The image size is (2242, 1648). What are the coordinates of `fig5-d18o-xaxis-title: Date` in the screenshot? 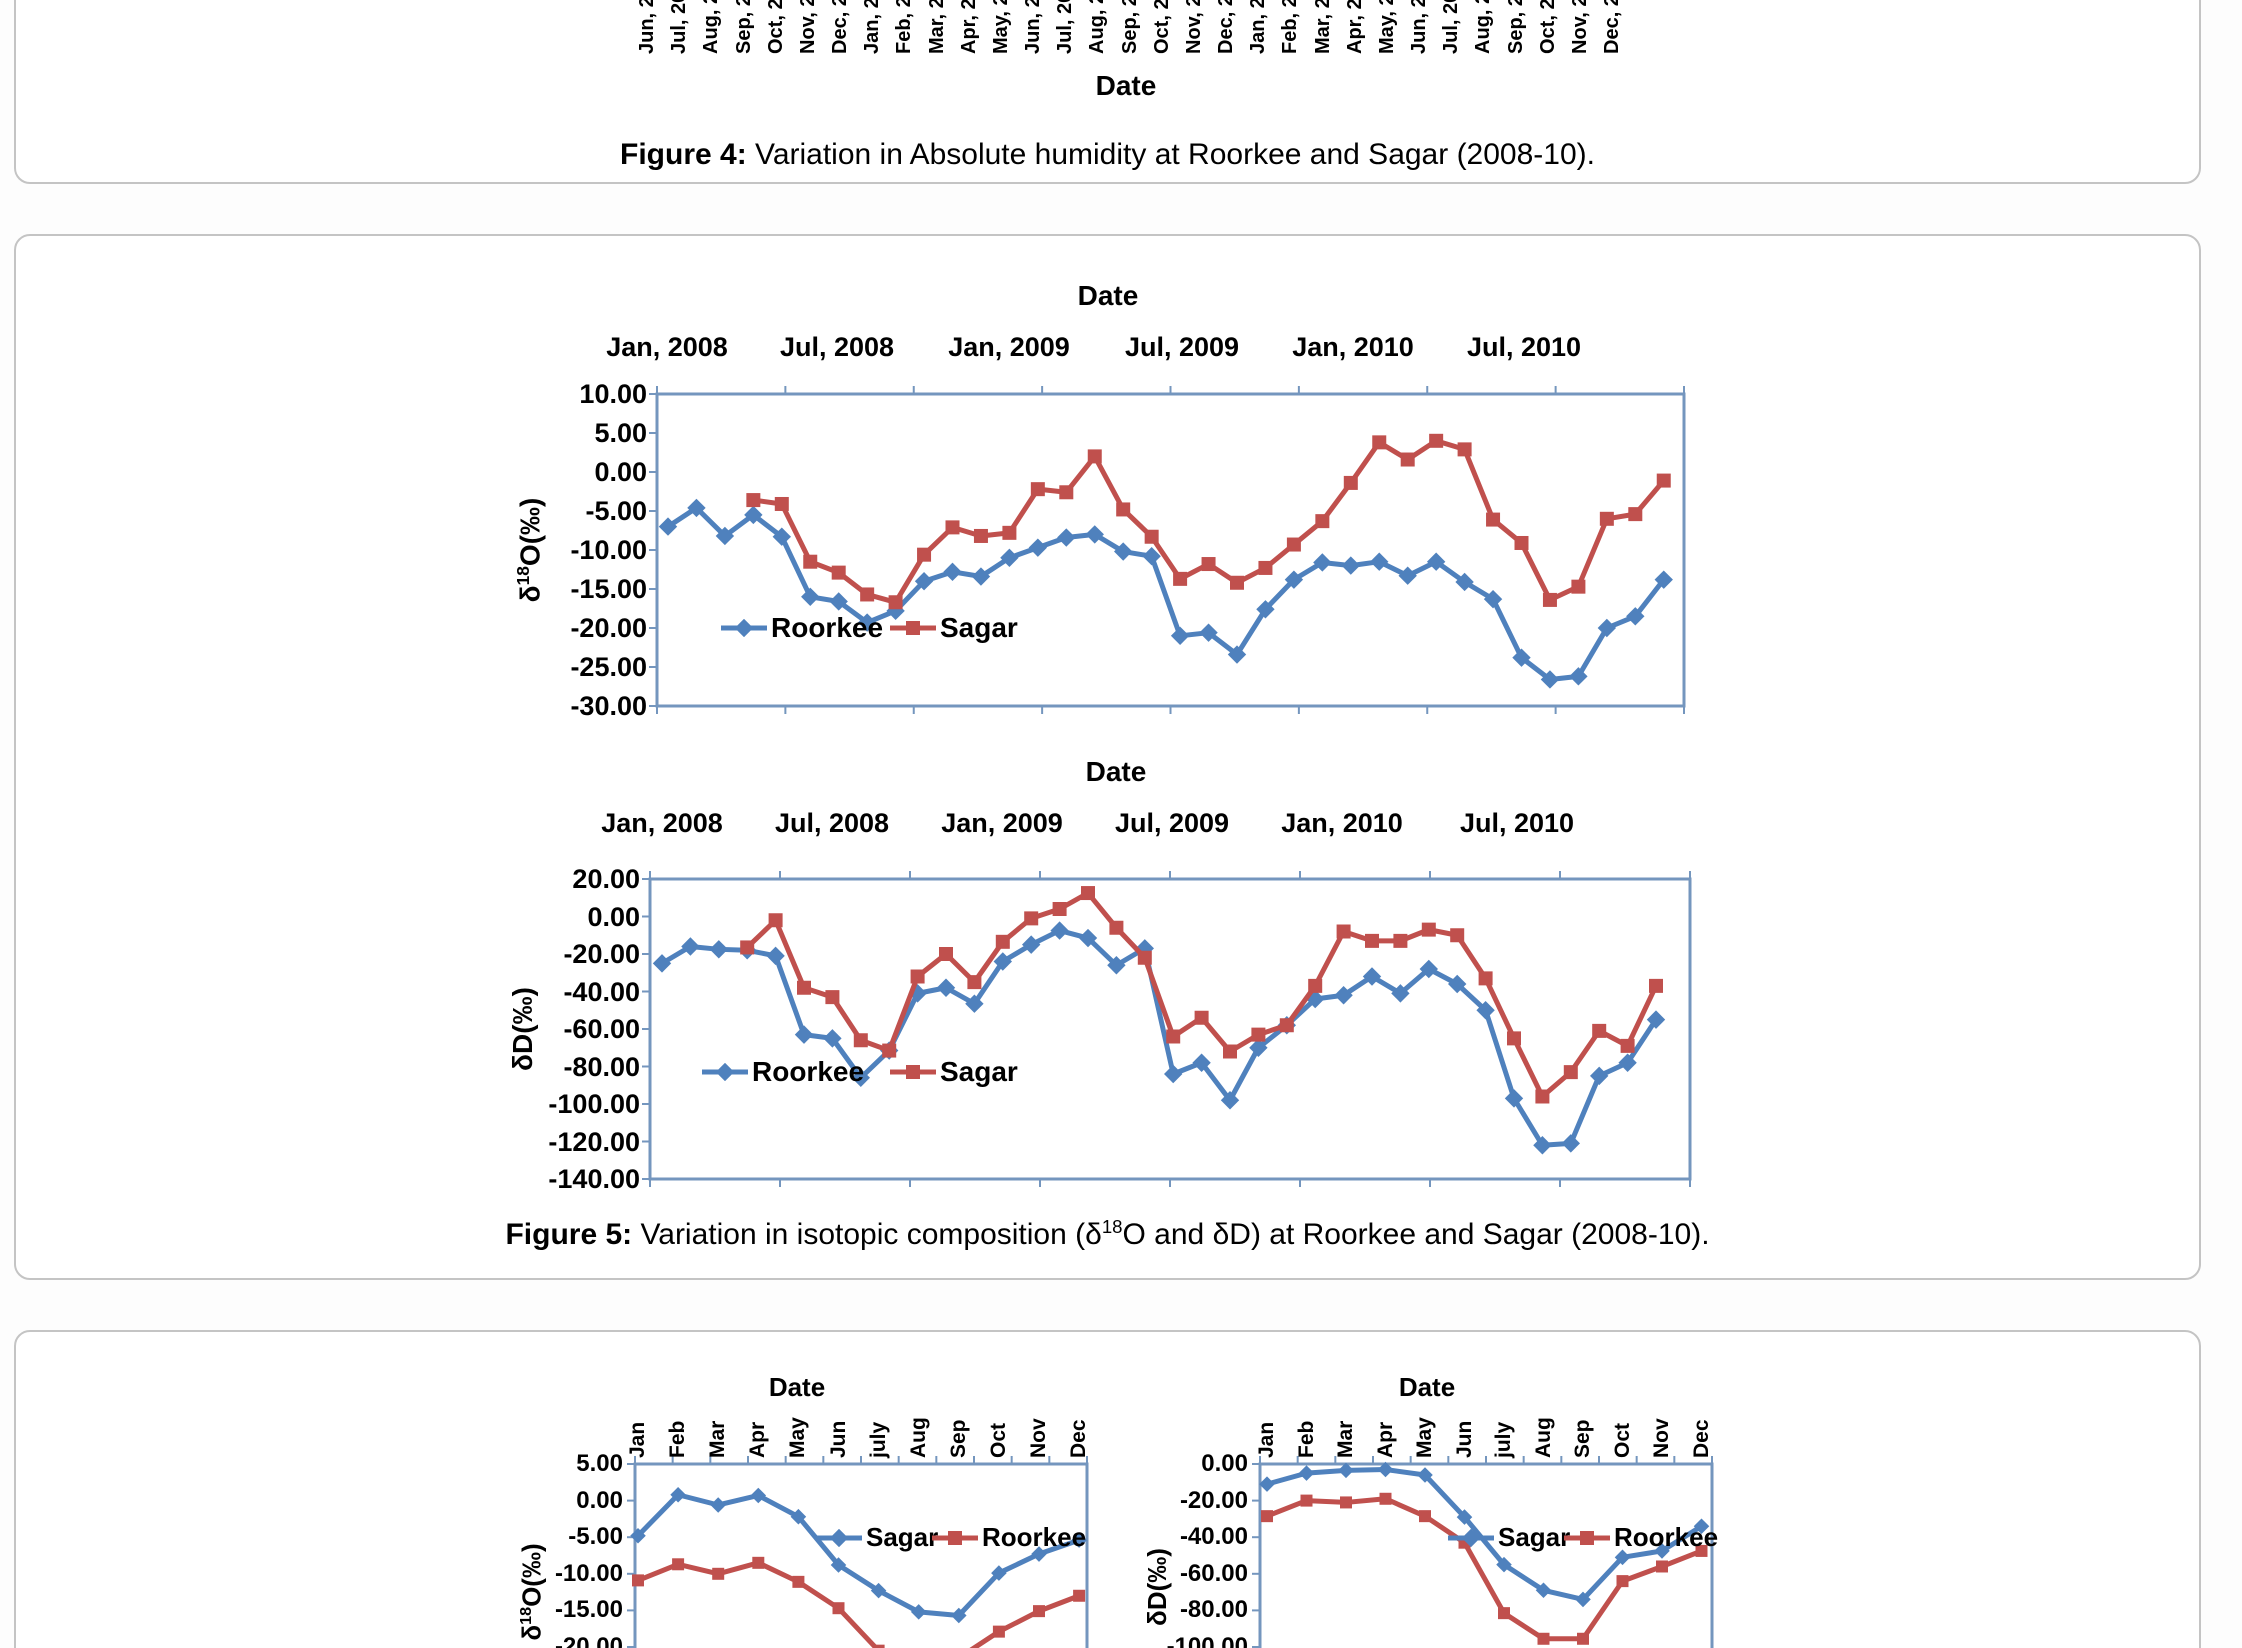 It's located at (1108, 295).